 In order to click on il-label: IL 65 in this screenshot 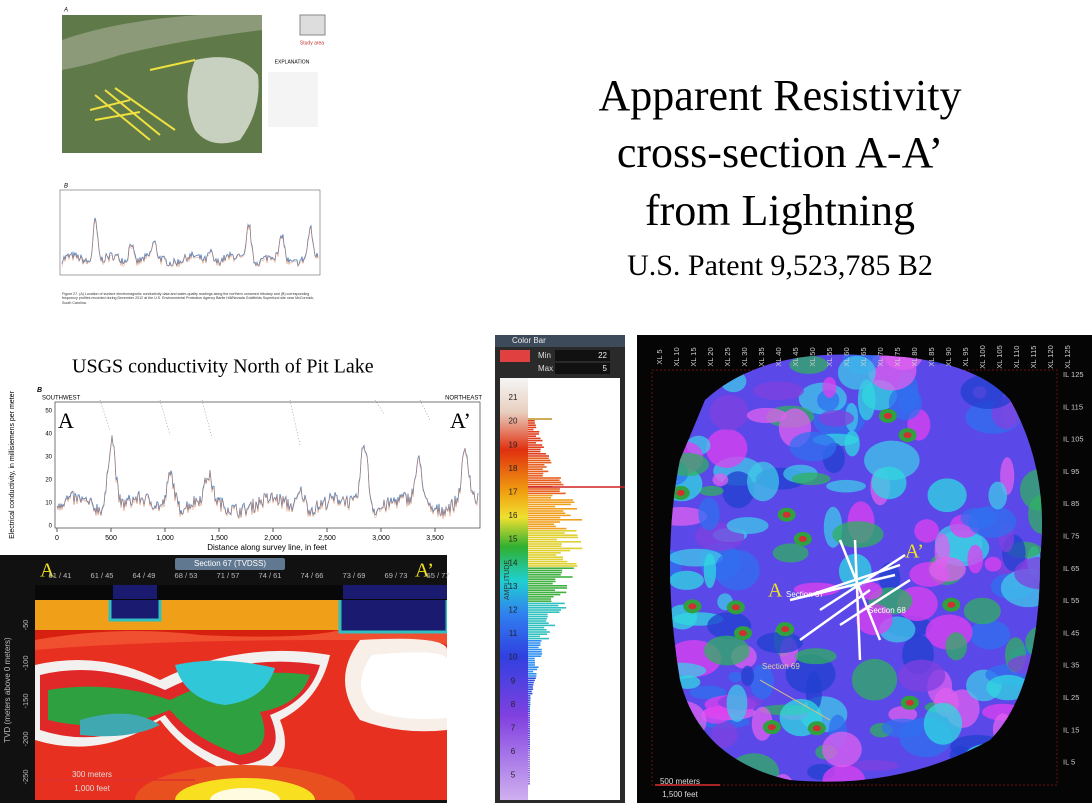, I will do `click(1071, 568)`.